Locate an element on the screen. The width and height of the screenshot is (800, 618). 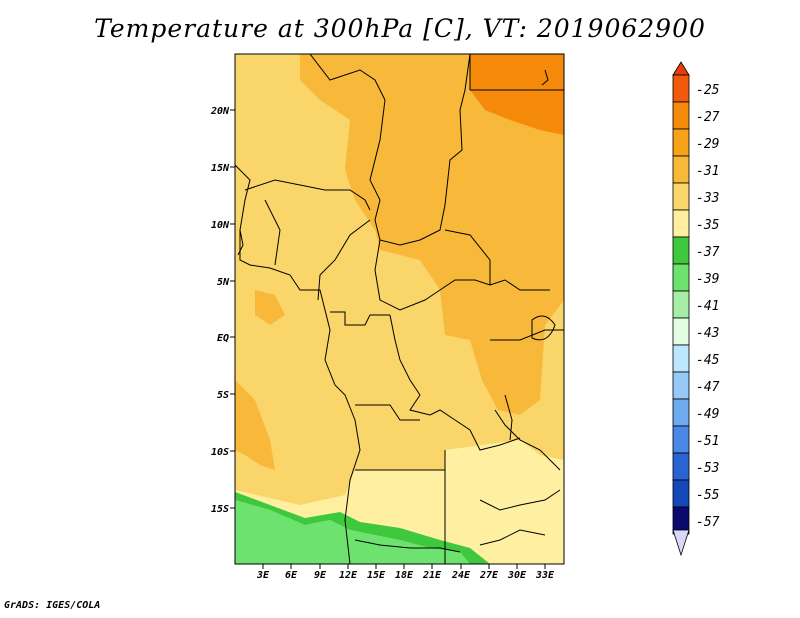
lat-tick-label: 15S is located at coordinates (220, 509).